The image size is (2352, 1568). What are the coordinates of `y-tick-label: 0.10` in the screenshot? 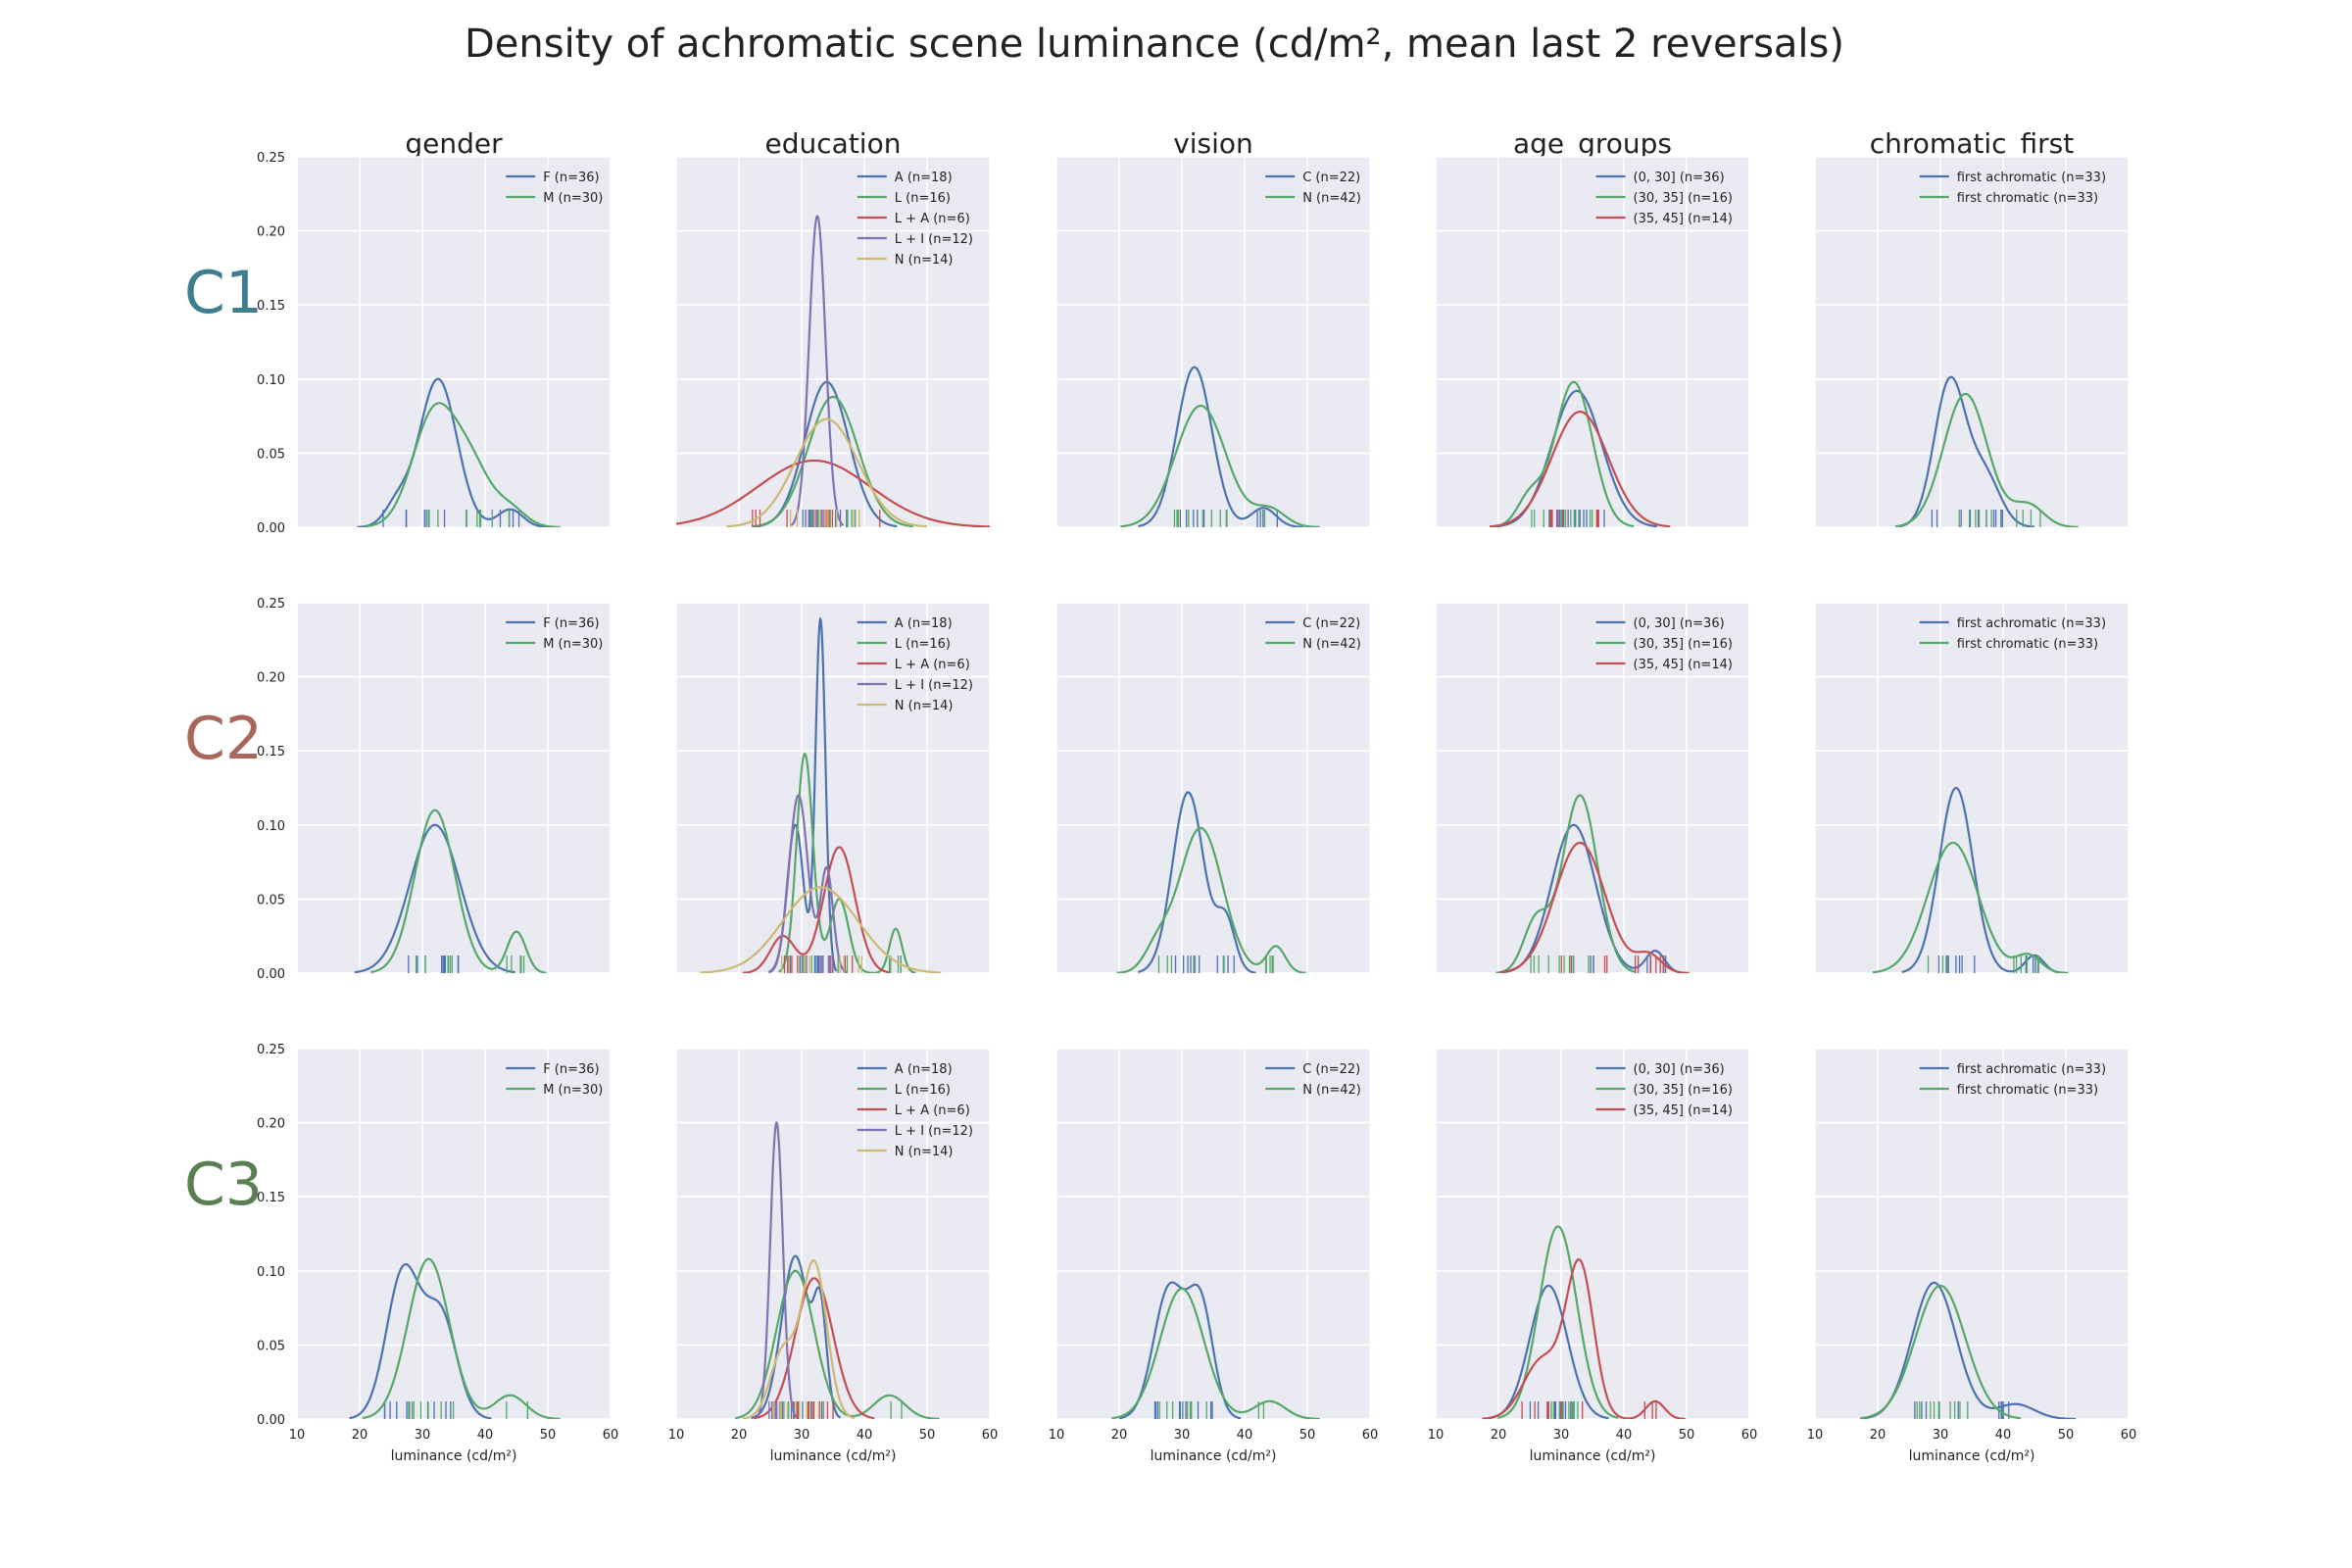 It's located at (271, 380).